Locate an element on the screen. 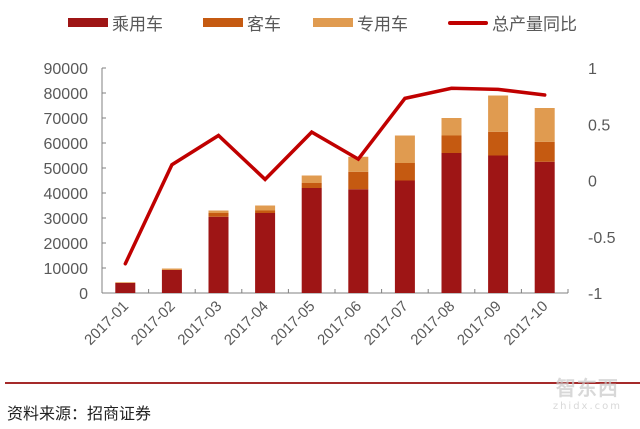  y2-tick-label: 1 is located at coordinates (592, 69).